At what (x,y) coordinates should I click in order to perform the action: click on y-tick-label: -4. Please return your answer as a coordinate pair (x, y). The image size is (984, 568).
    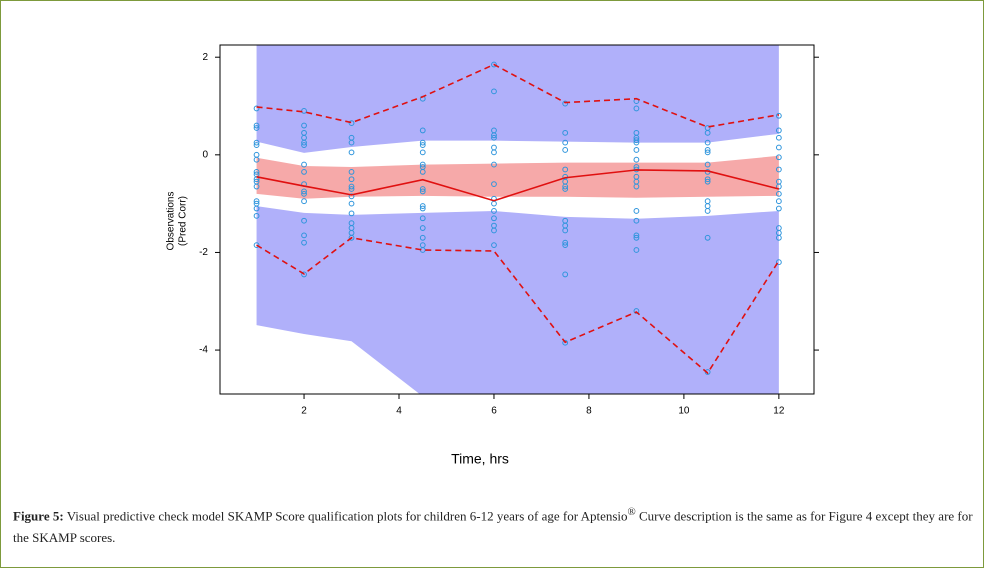
    Looking at the image, I should click on (203, 350).